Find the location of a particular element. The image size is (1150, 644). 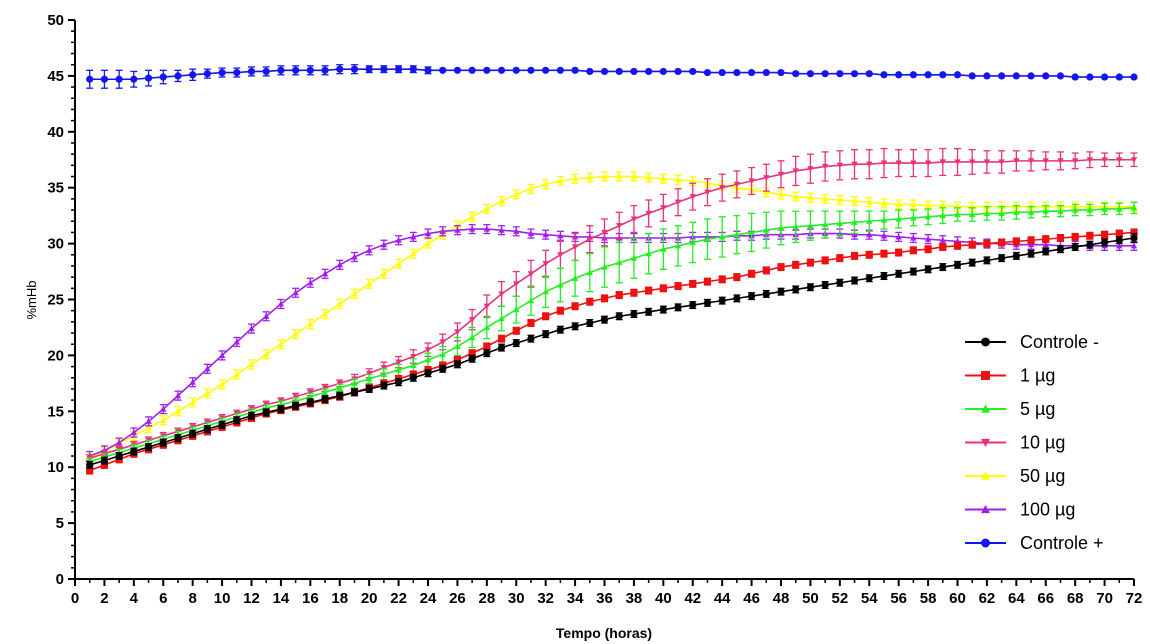

legend-item: 10 µg is located at coordinates (1015, 443).